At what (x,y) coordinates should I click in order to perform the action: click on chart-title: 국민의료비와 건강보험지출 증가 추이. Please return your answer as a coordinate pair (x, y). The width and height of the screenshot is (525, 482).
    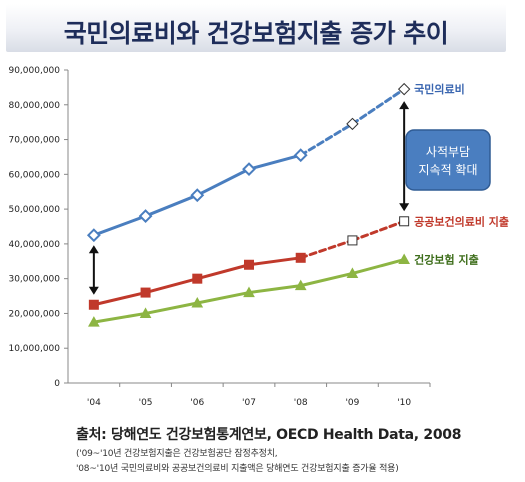
    Looking at the image, I should click on (256, 33).